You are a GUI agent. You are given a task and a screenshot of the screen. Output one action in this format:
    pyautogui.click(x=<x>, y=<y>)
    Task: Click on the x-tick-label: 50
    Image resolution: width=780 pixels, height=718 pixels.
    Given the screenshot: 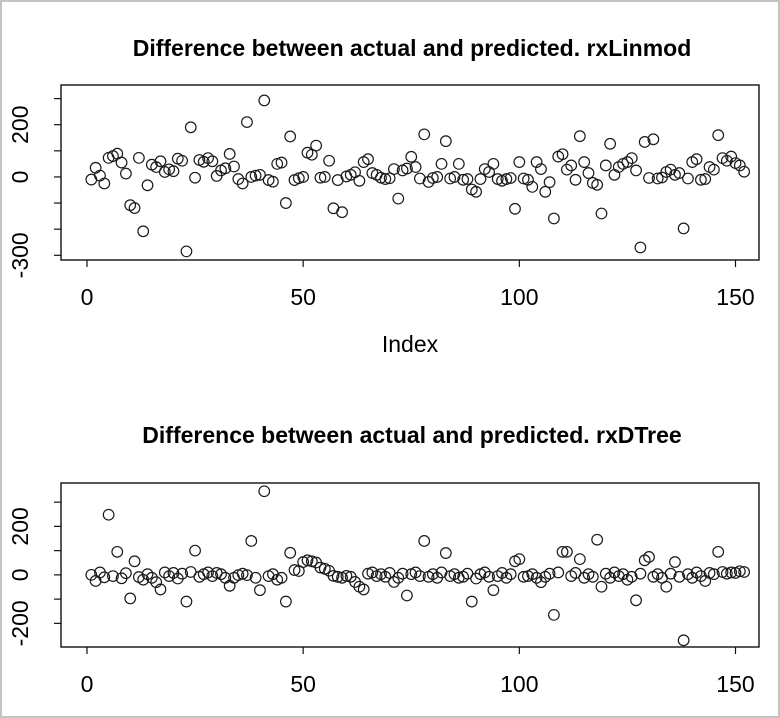 What is the action you would take?
    pyautogui.click(x=303, y=684)
    